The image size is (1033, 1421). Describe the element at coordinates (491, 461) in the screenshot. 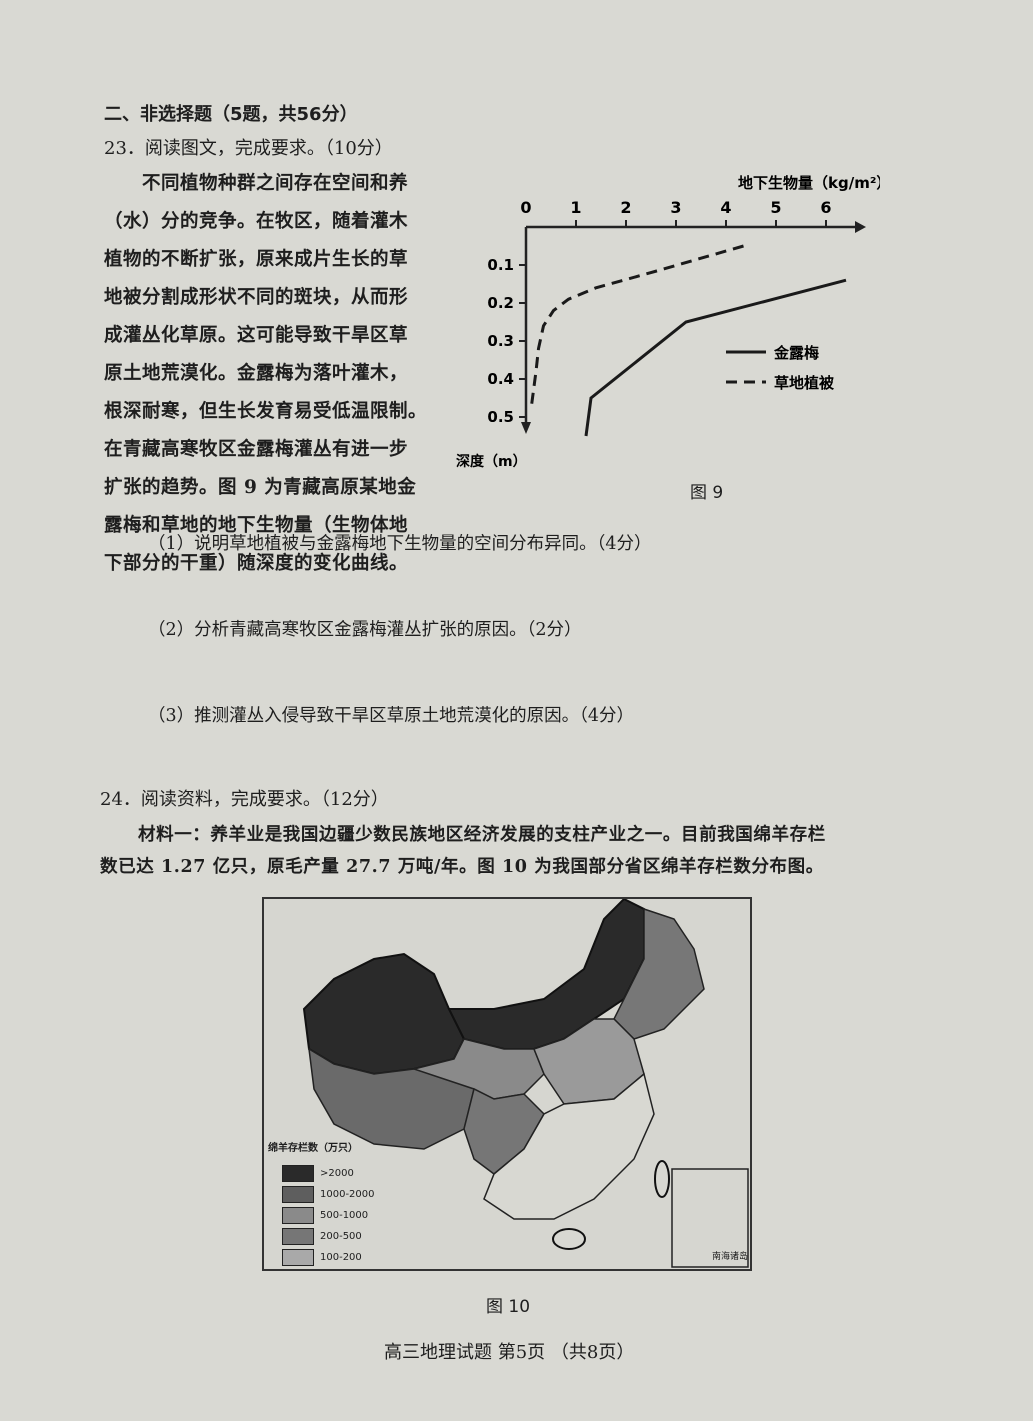

I see `y-axis-label: 深度（m）` at that location.